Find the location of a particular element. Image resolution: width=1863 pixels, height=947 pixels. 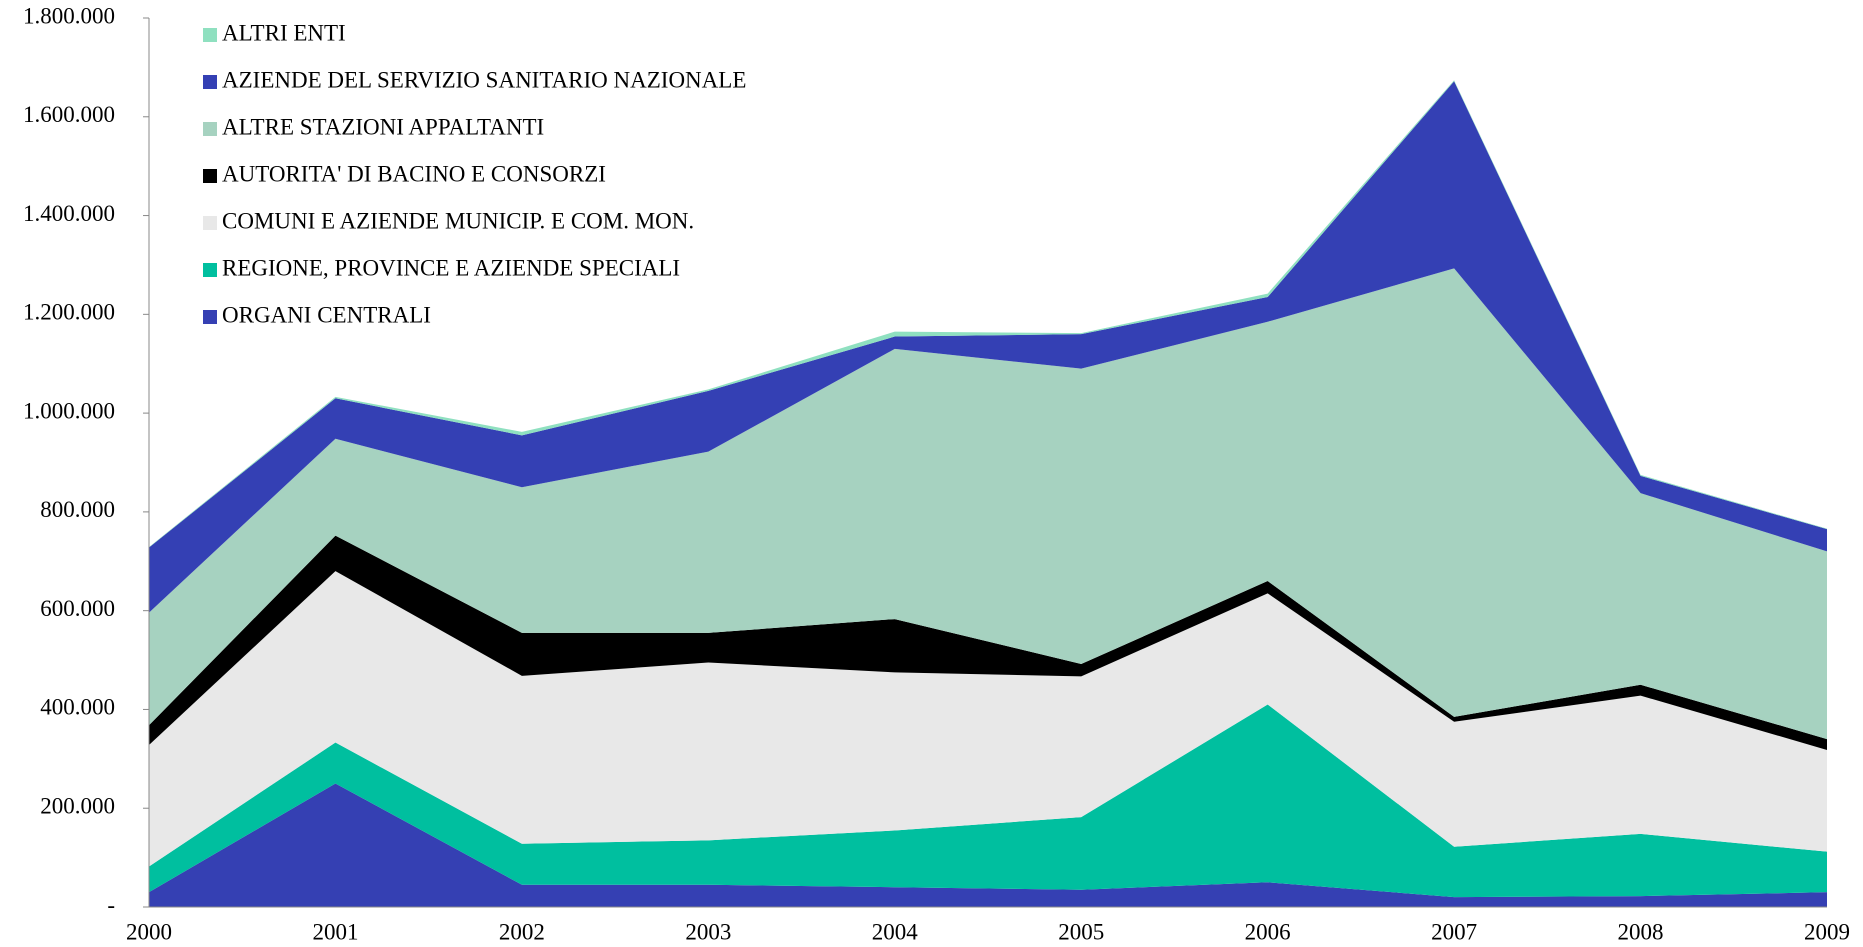

y-tick-label: 1.000.000 is located at coordinates (69, 410).